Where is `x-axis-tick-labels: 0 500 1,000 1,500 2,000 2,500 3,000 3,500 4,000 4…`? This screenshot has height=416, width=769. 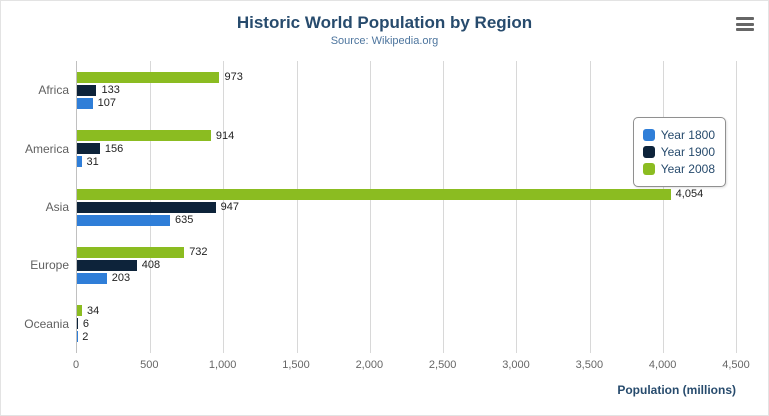 x-axis-tick-labels: 0 500 1,000 1,500 2,000 2,500 3,000 3,500 4,000 4… is located at coordinates (411, 366).